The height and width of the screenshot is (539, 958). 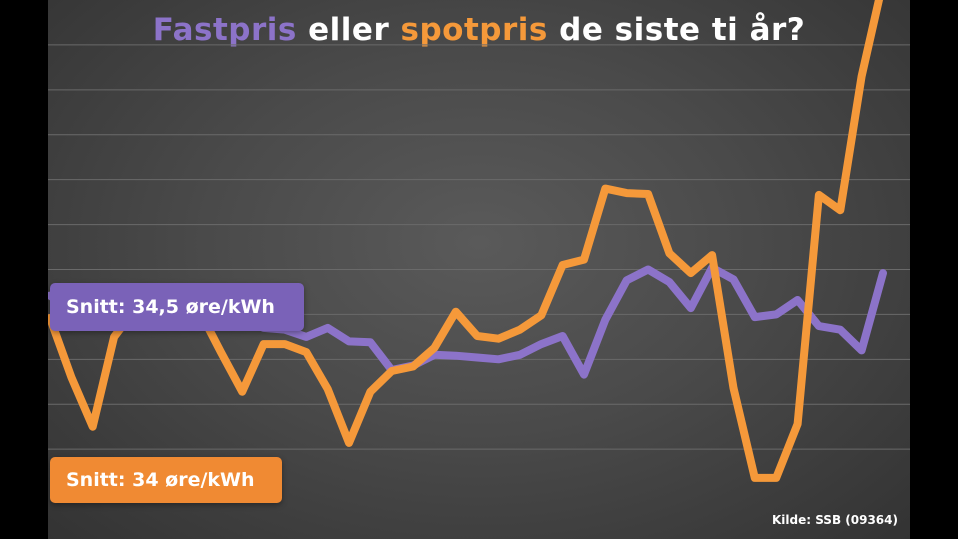 What do you see at coordinates (676, 30) in the screenshot?
I see `title-tail: de siste ti år?` at bounding box center [676, 30].